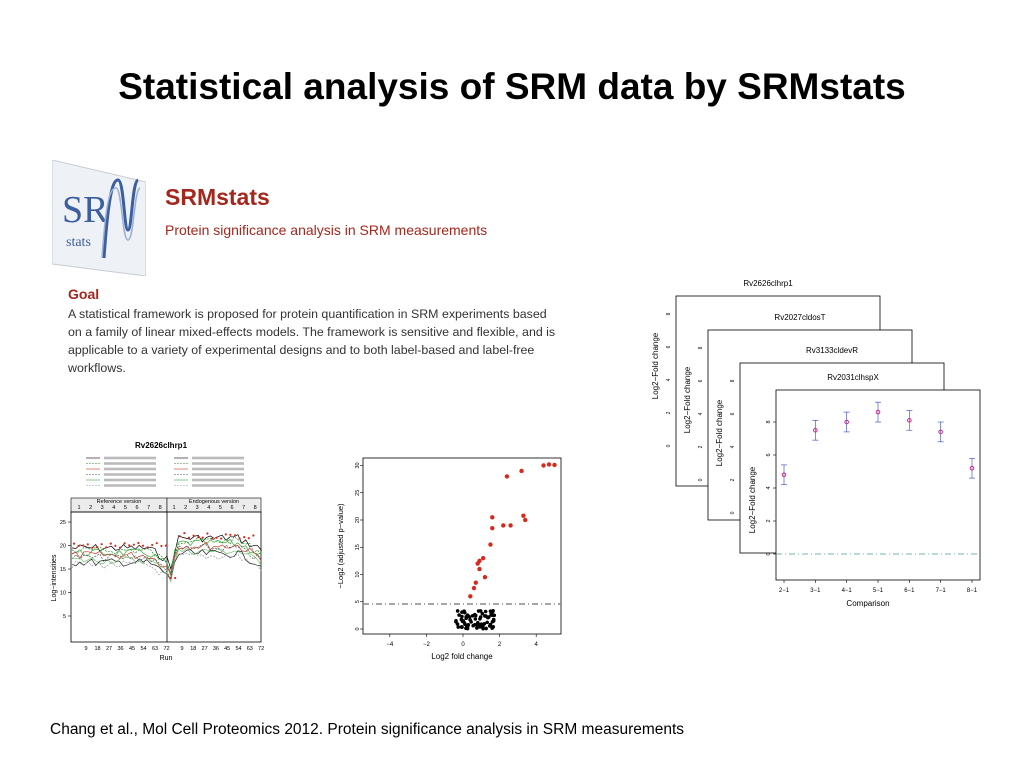  Describe the element at coordinates (208, 508) in the screenshot. I see `profile-top-tick: 4` at that location.